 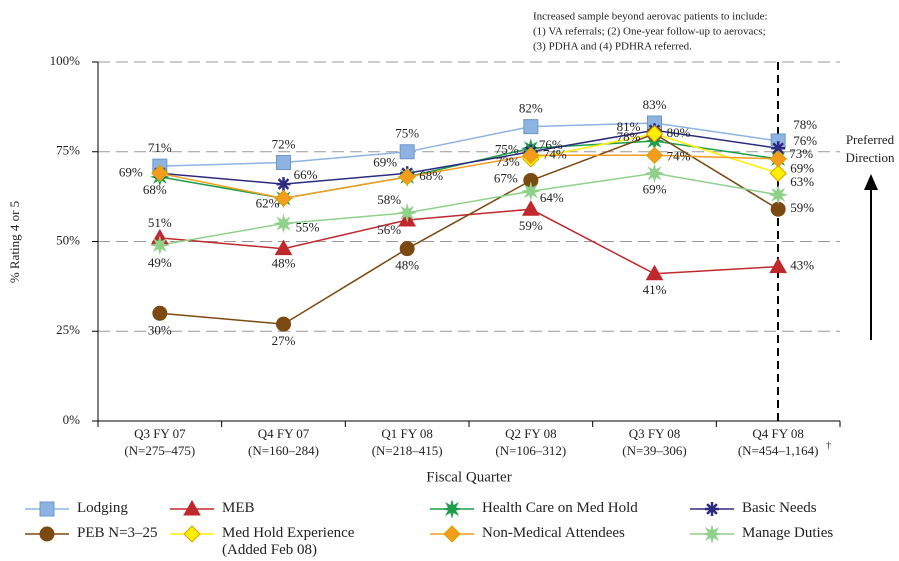 What do you see at coordinates (389, 229) in the screenshot?
I see `data-label: 56%` at bounding box center [389, 229].